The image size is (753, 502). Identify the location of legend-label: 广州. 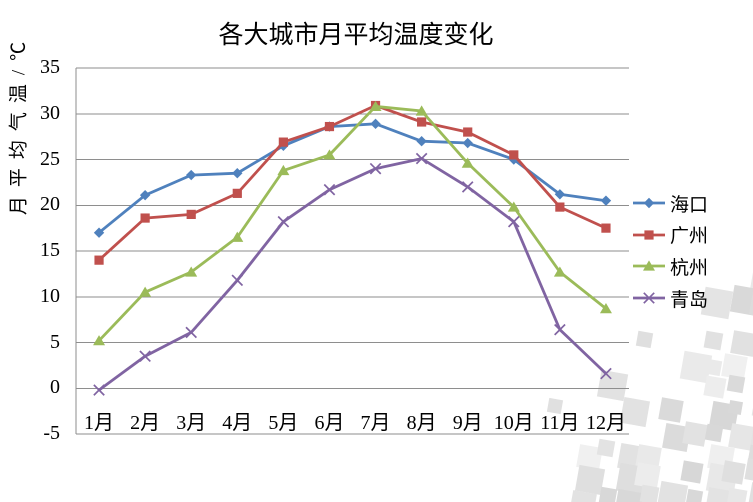
(689, 237).